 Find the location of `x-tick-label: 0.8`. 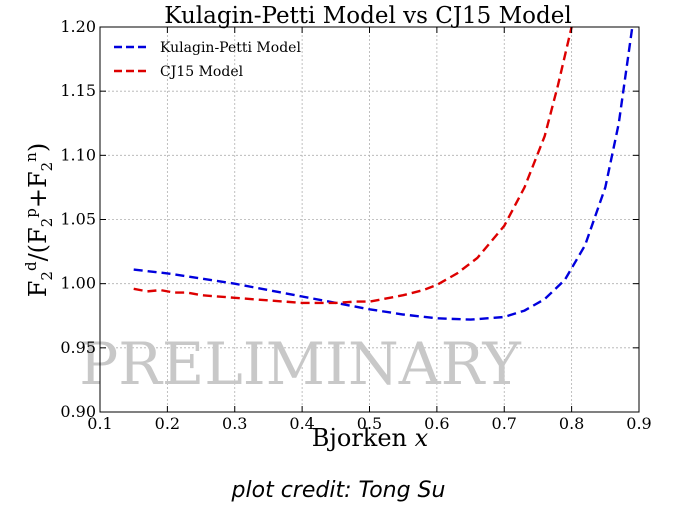

x-tick-label: 0.8 is located at coordinates (571, 423).